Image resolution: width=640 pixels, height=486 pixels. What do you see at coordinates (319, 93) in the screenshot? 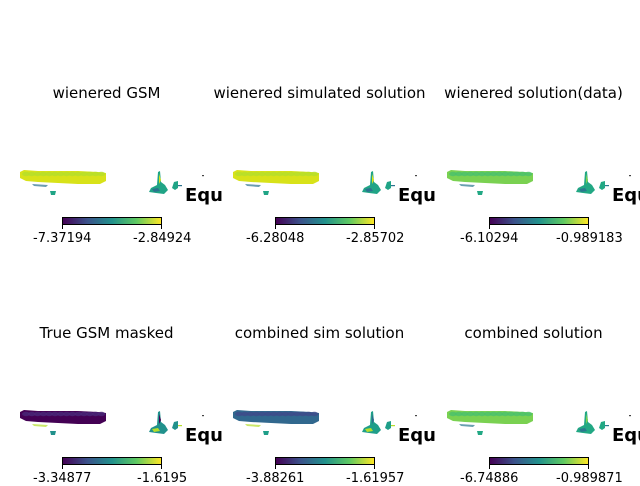
I see `panel-title: wienered simulated solution` at bounding box center [319, 93].